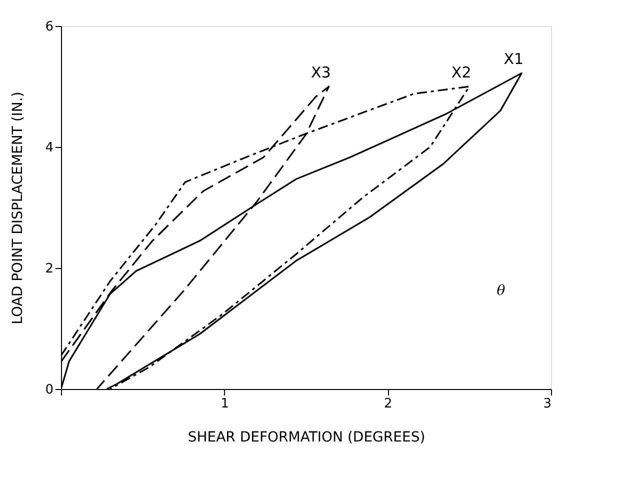 The height and width of the screenshot is (492, 623). I want to click on y-tick-label: 6, so click(49, 27).